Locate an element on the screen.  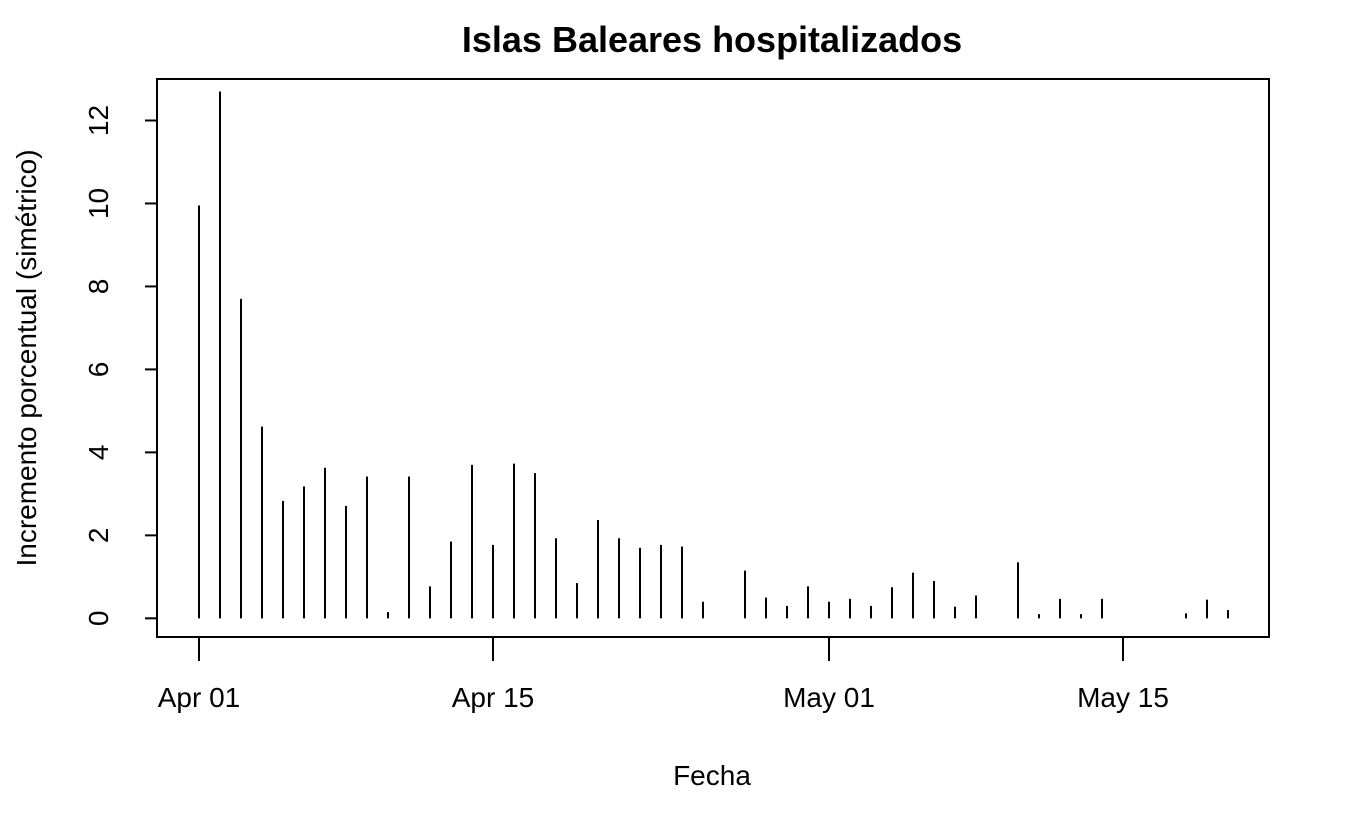
y-tick-label-10: 10 is located at coordinates (98, 203).